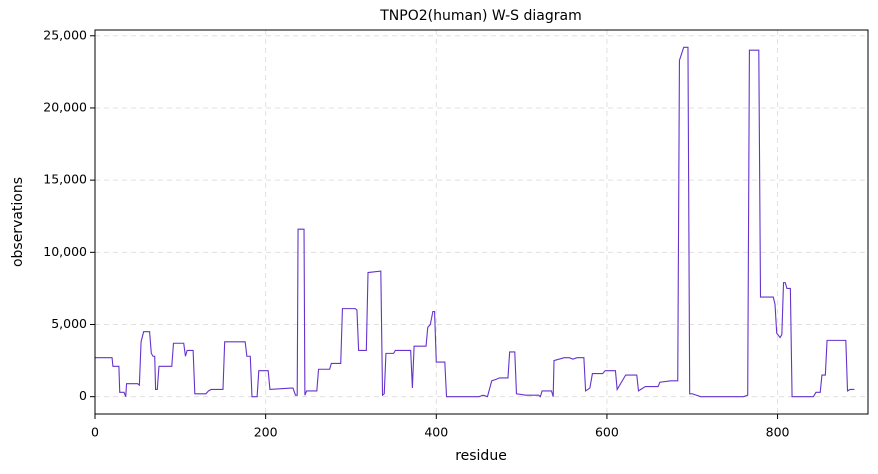 The width and height of the screenshot is (878, 474). Describe the element at coordinates (607, 432) in the screenshot. I see `x-tick-label: 600` at that location.